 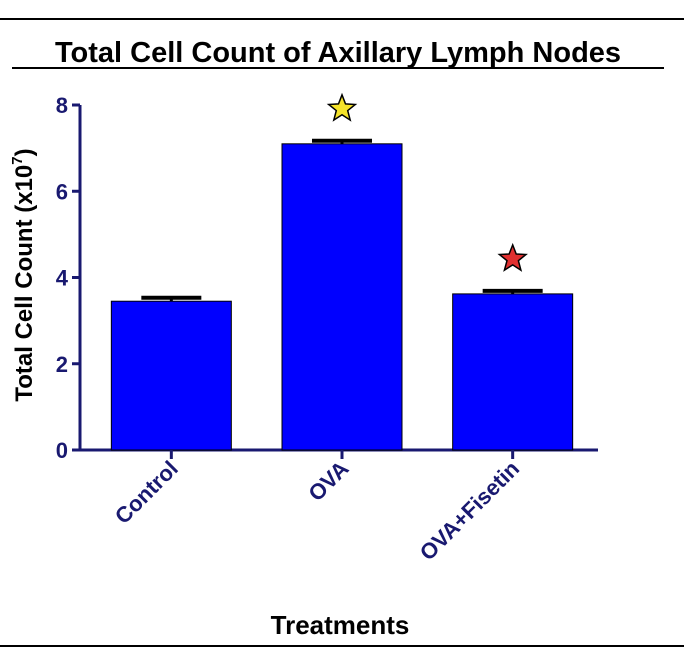 What do you see at coordinates (342, 19) in the screenshot?
I see `top-frame-line` at bounding box center [342, 19].